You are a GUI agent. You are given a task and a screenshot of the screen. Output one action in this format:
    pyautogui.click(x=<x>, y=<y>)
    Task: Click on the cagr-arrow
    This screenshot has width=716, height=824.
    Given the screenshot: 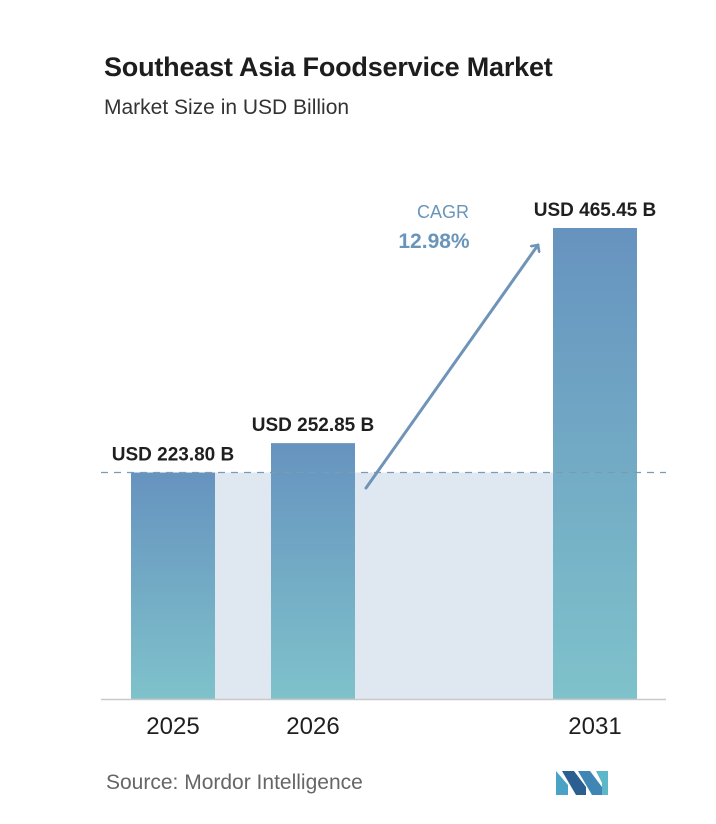 What is the action you would take?
    pyautogui.click(x=451, y=366)
    